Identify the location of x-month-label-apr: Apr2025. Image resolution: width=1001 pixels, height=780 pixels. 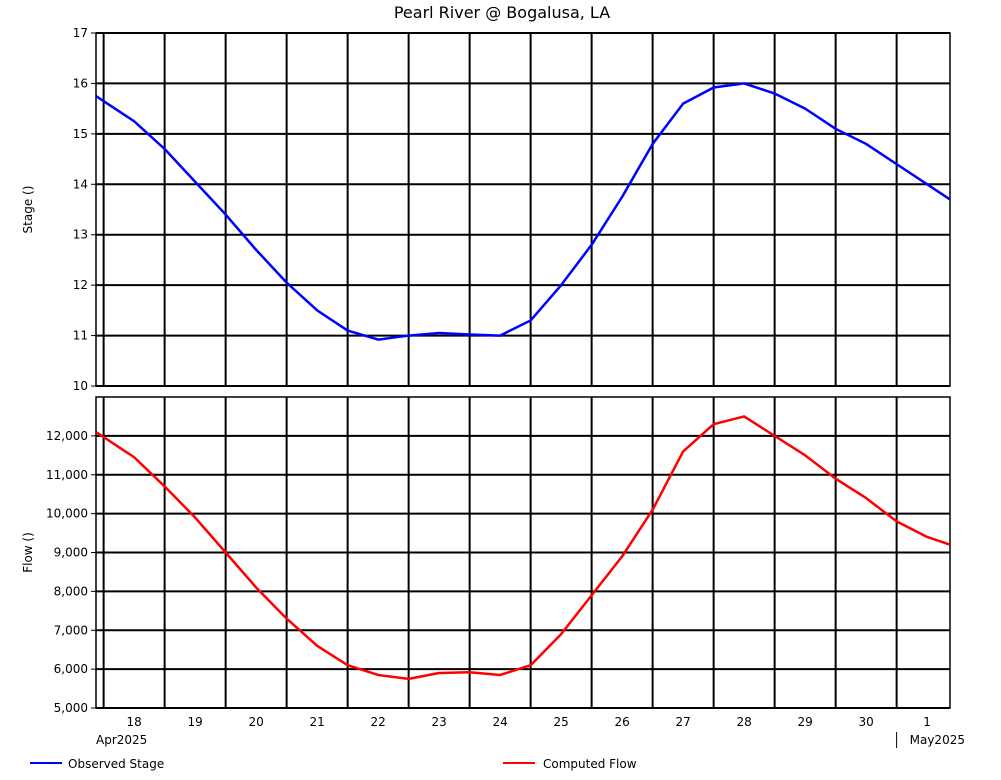
(121, 740).